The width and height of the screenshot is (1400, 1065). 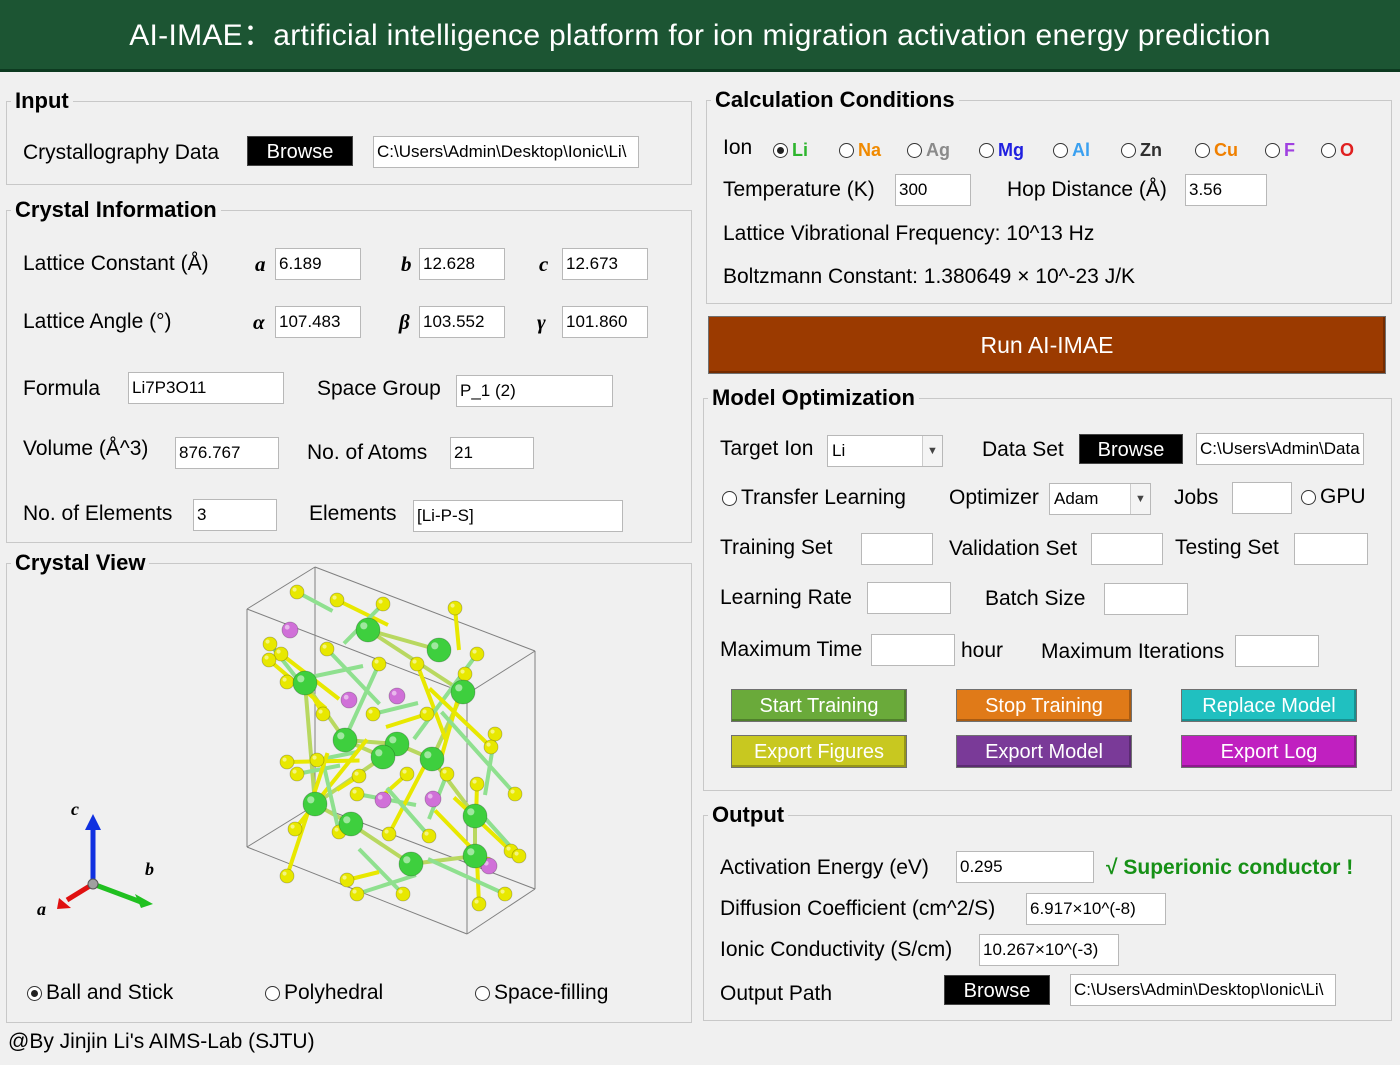 I want to click on jobs-field, so click(x=1262, y=498).